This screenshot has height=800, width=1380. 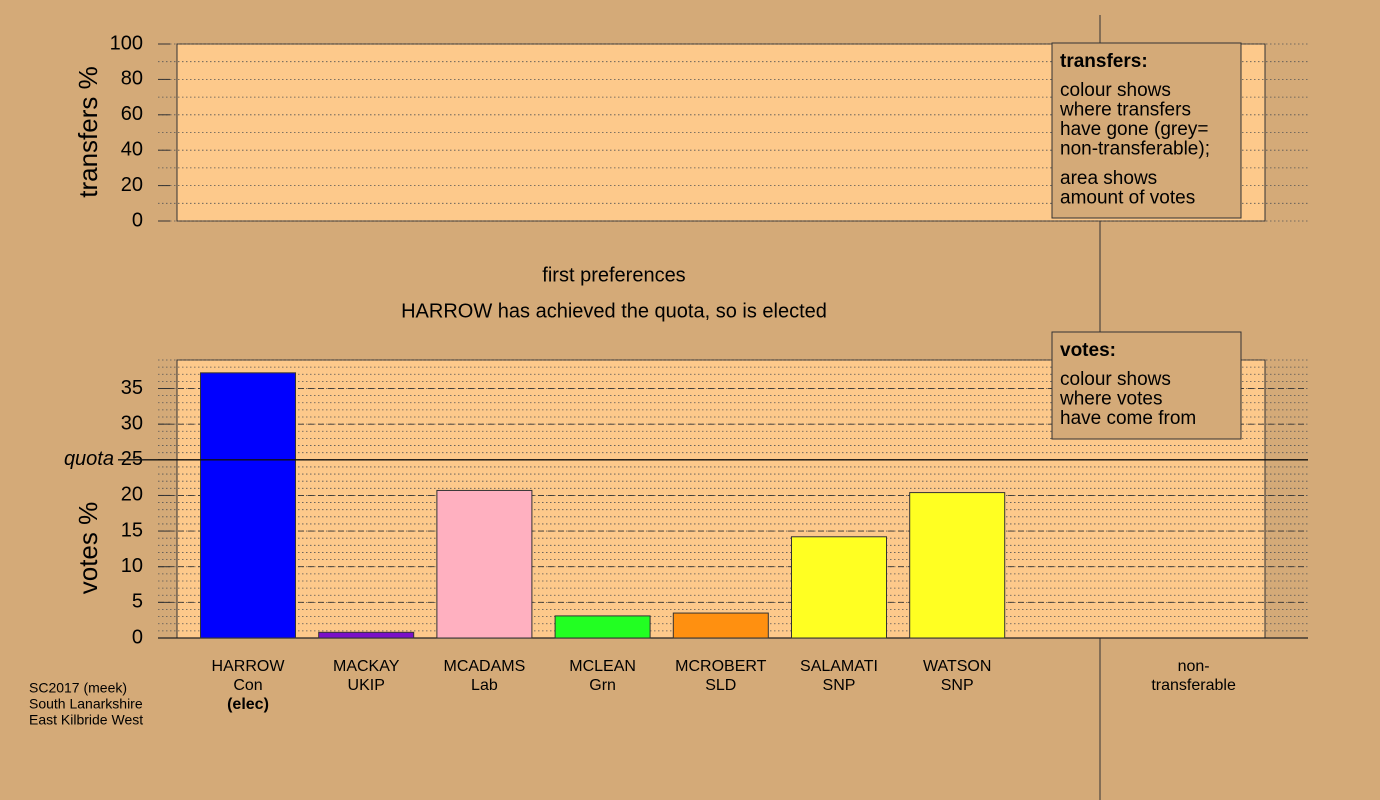 What do you see at coordinates (132, 149) in the screenshot?
I see `y-tick-label: 40` at bounding box center [132, 149].